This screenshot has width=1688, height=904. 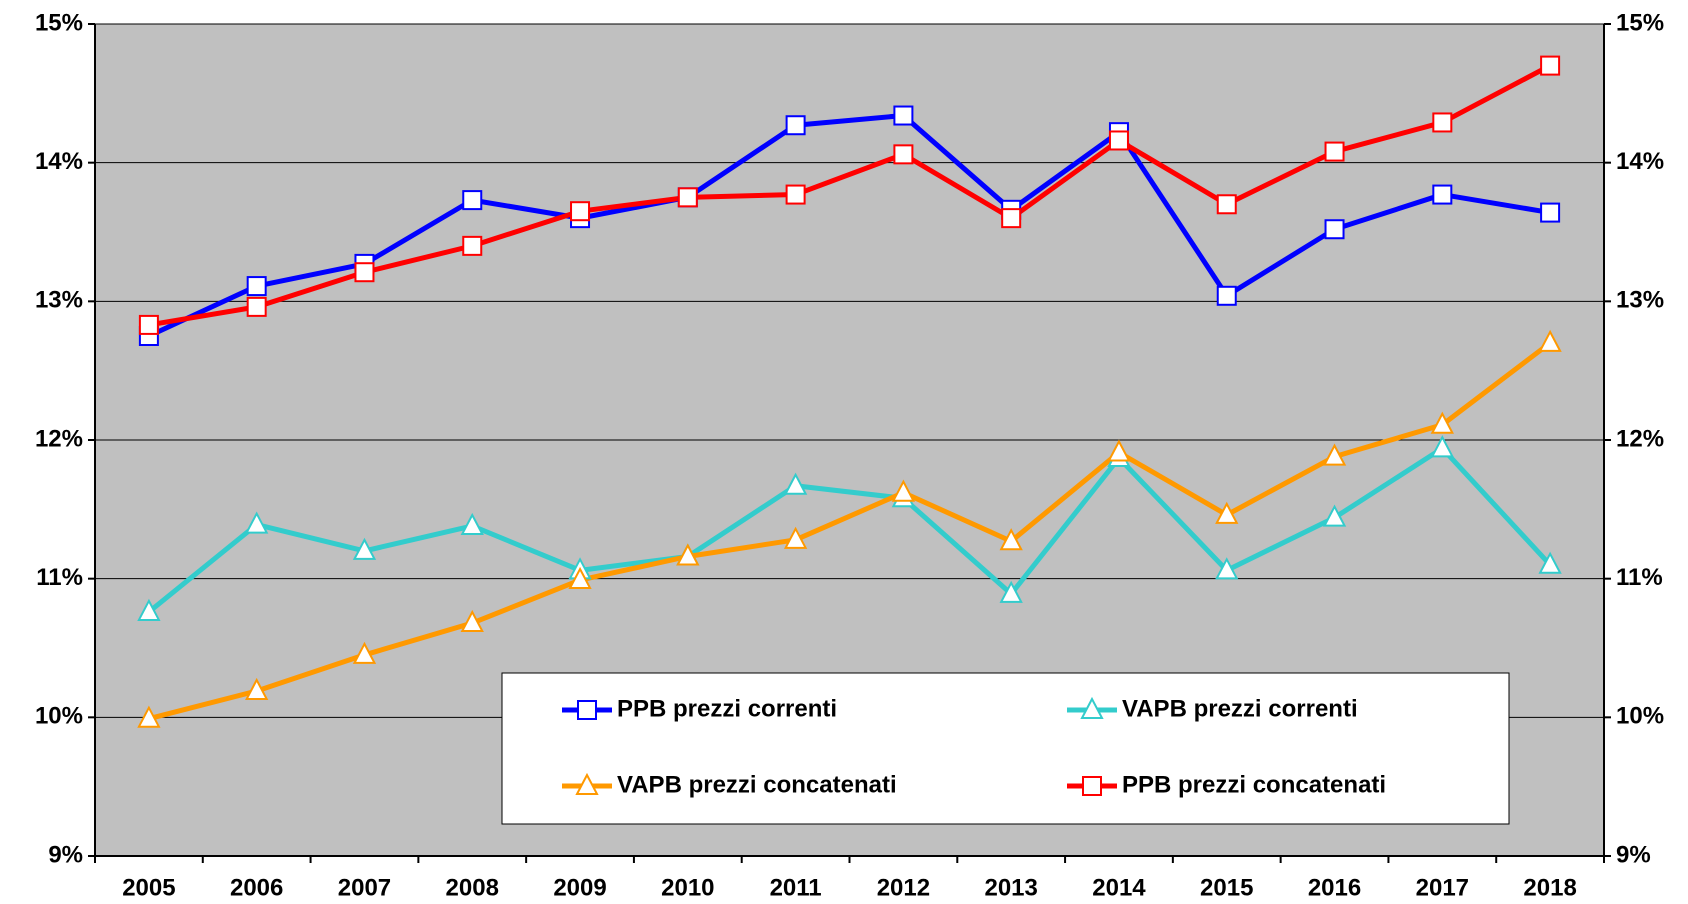 What do you see at coordinates (59, 716) in the screenshot?
I see `y-tick-label: 10%` at bounding box center [59, 716].